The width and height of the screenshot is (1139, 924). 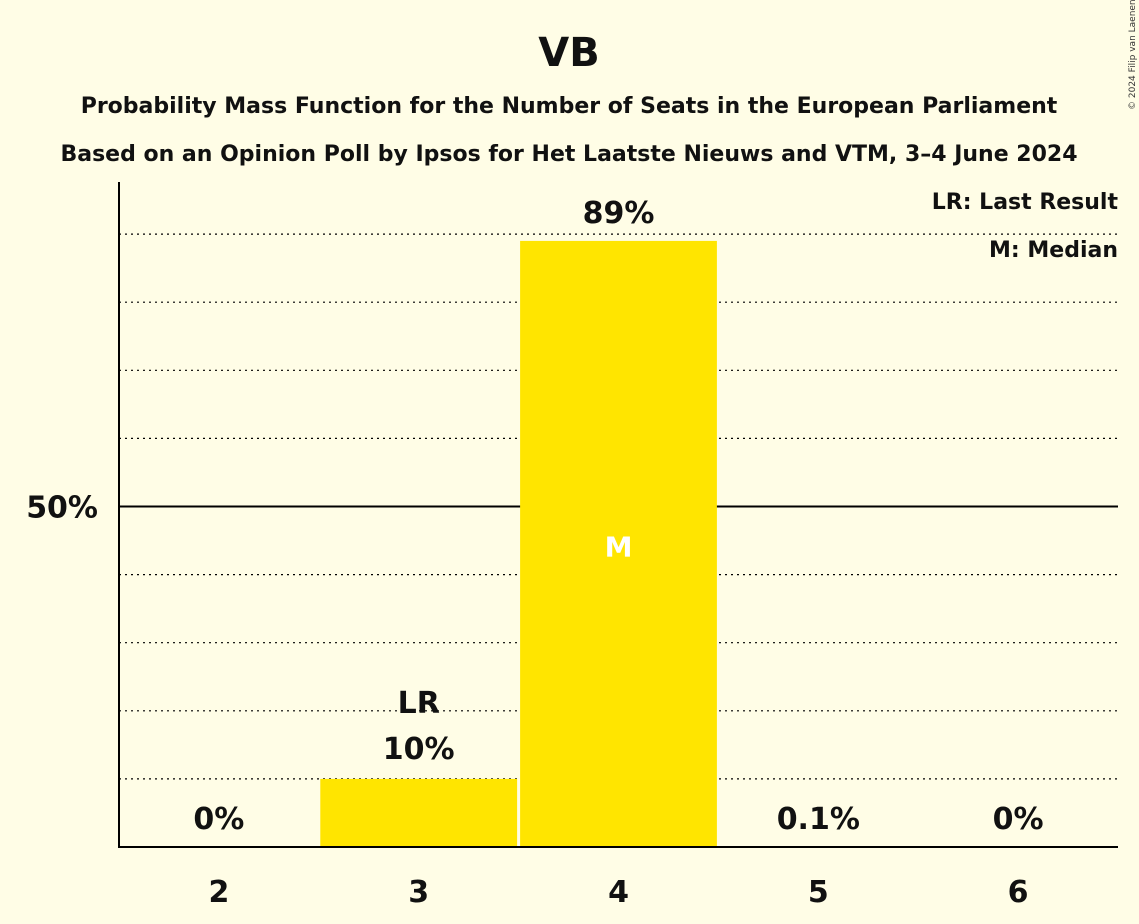 What do you see at coordinates (1133, 55) in the screenshot?
I see `copyright-notice: © 2024 Filip van Laenen` at bounding box center [1133, 55].